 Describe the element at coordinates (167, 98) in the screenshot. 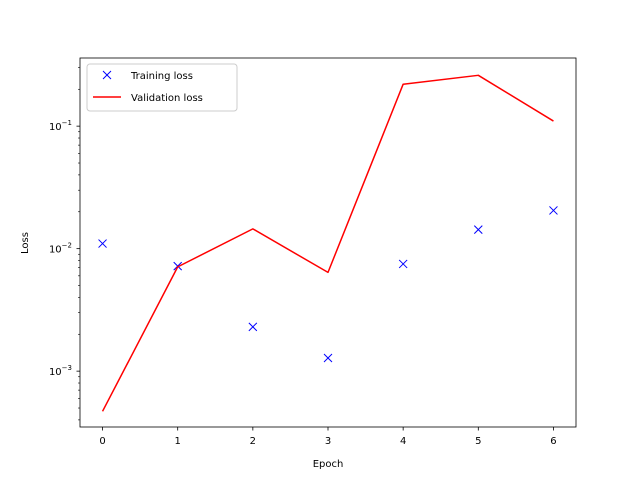

I see `legend-label: Validation loss` at that location.